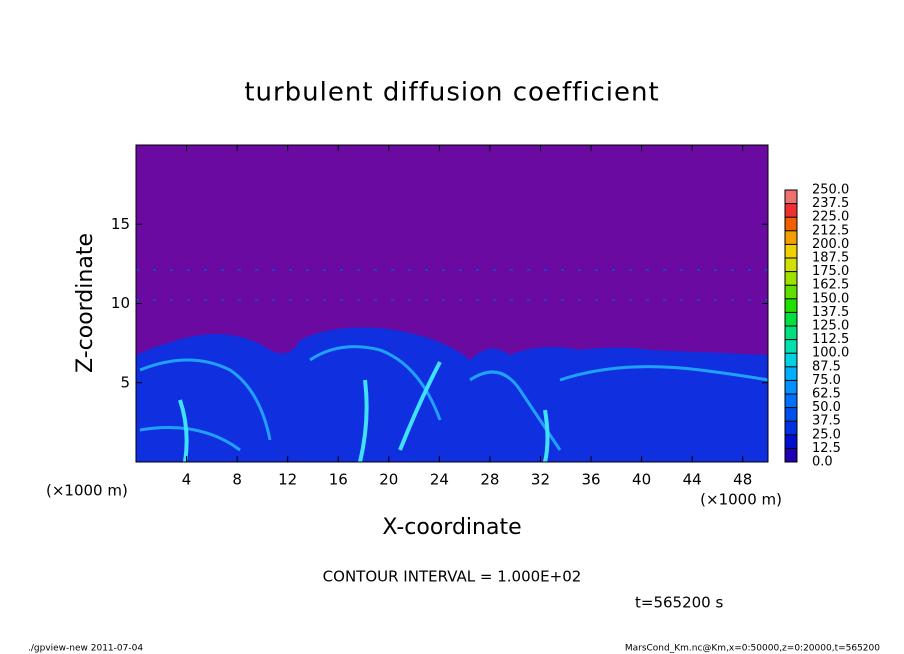  Describe the element at coordinates (826, 394) in the screenshot. I see `colorbar-label: 62.5` at that location.